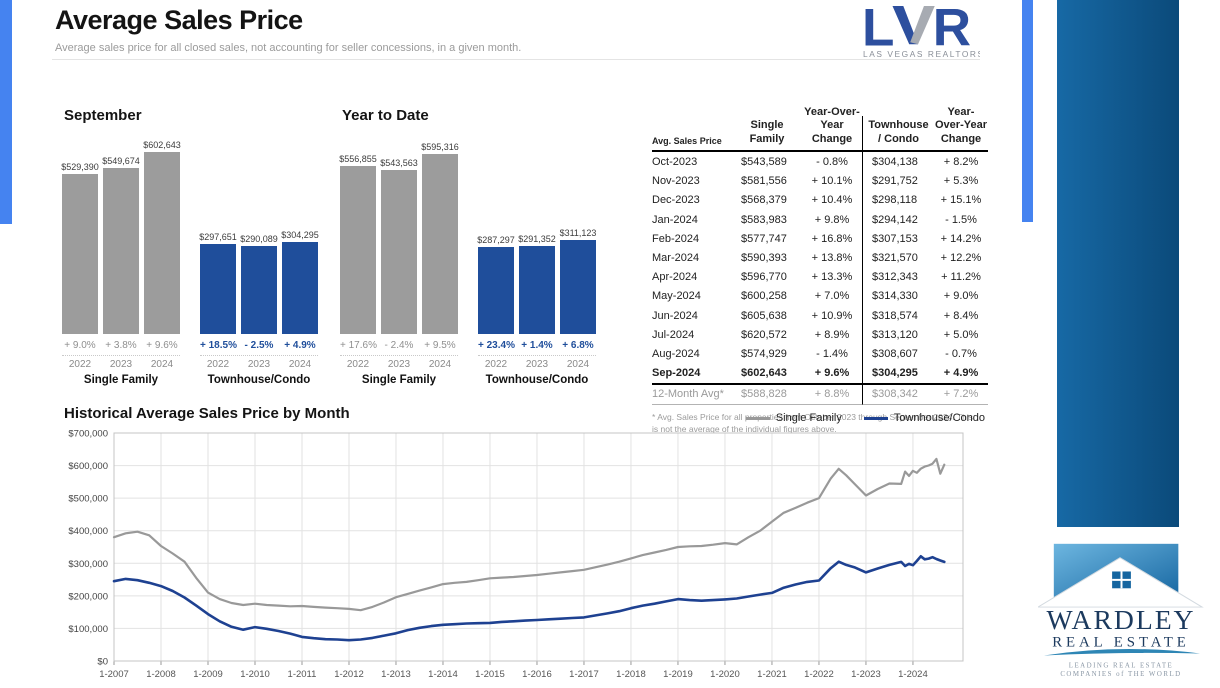 The height and width of the screenshot is (688, 1220). I want to click on table-cell: $577,747, so click(764, 238).